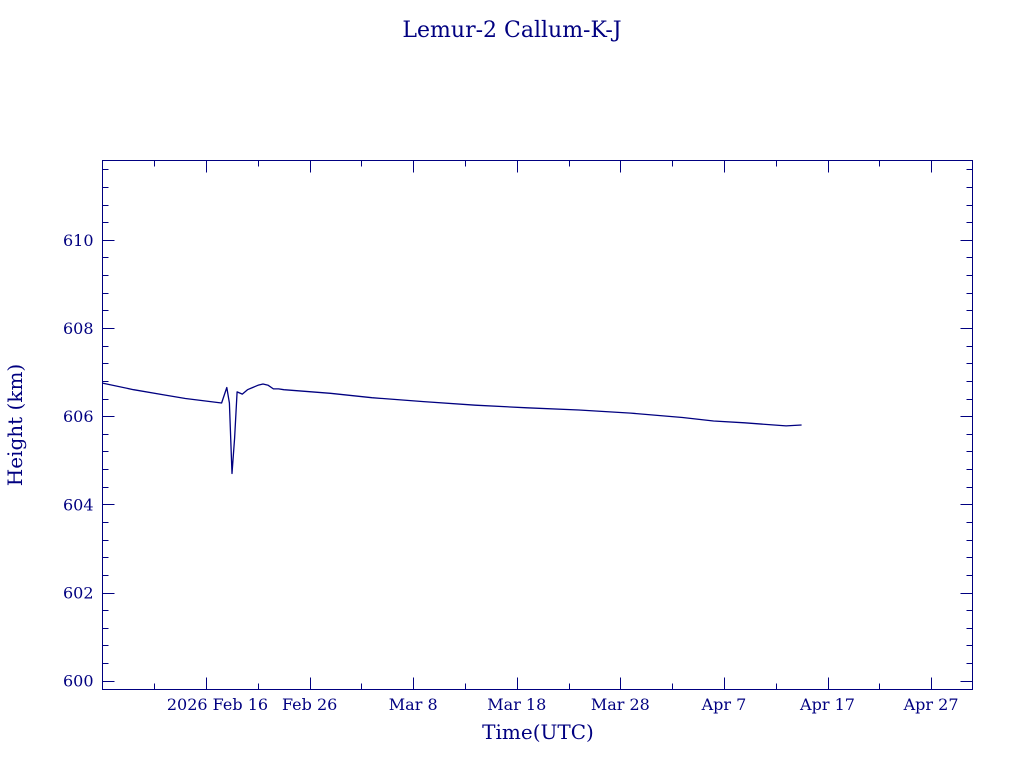 The height and width of the screenshot is (768, 1024). I want to click on y-tick-label: 602, so click(78, 593).